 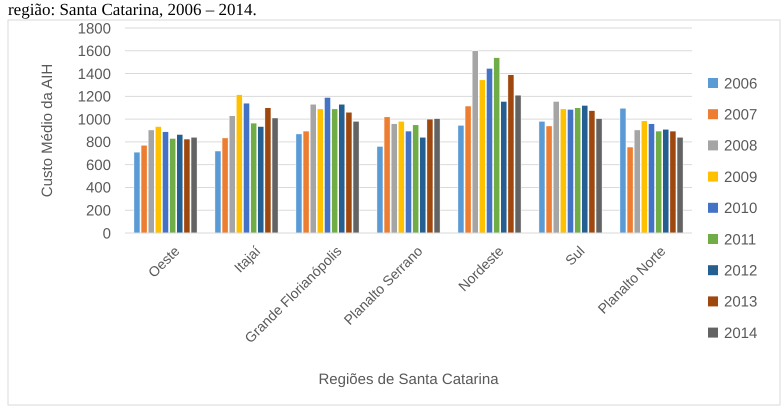 I want to click on y-tick-label: 800, so click(x=98, y=143).